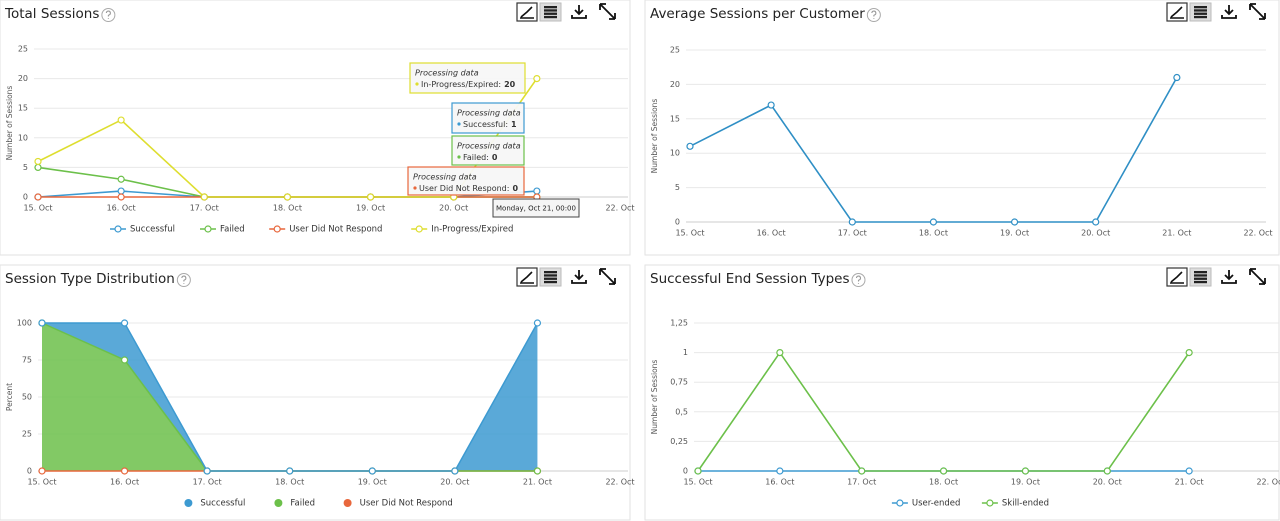 The width and height of the screenshot is (1280, 521). Describe the element at coordinates (749, 279) in the screenshot. I see `chart-title: Successful End Session Types` at that location.